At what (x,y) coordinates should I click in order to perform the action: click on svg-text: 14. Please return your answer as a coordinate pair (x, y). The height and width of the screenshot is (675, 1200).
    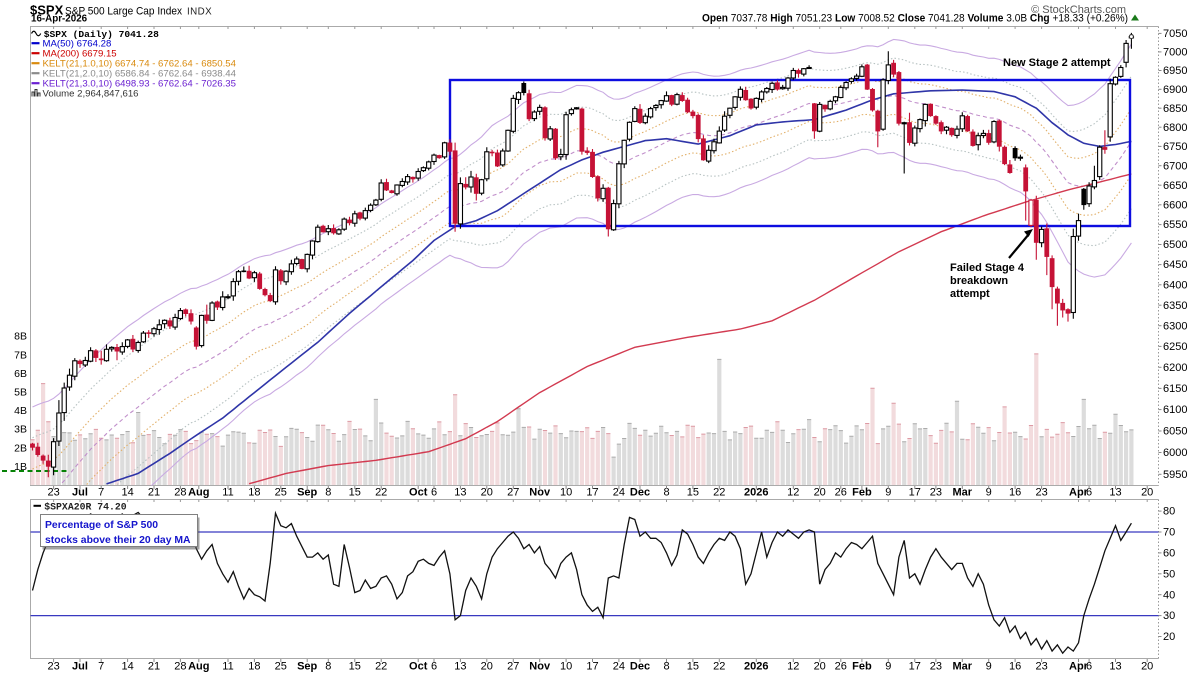
    Looking at the image, I should click on (127, 667).